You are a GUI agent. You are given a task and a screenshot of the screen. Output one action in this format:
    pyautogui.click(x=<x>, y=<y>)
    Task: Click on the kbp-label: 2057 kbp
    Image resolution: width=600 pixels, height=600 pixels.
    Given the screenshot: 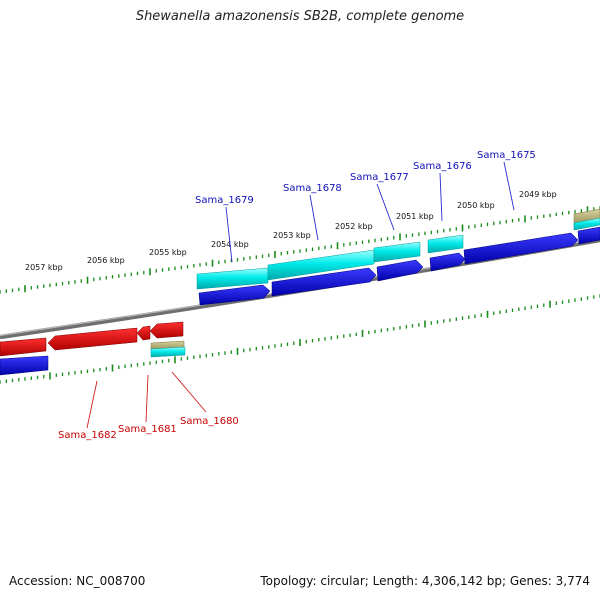 What is the action you would take?
    pyautogui.click(x=44, y=267)
    